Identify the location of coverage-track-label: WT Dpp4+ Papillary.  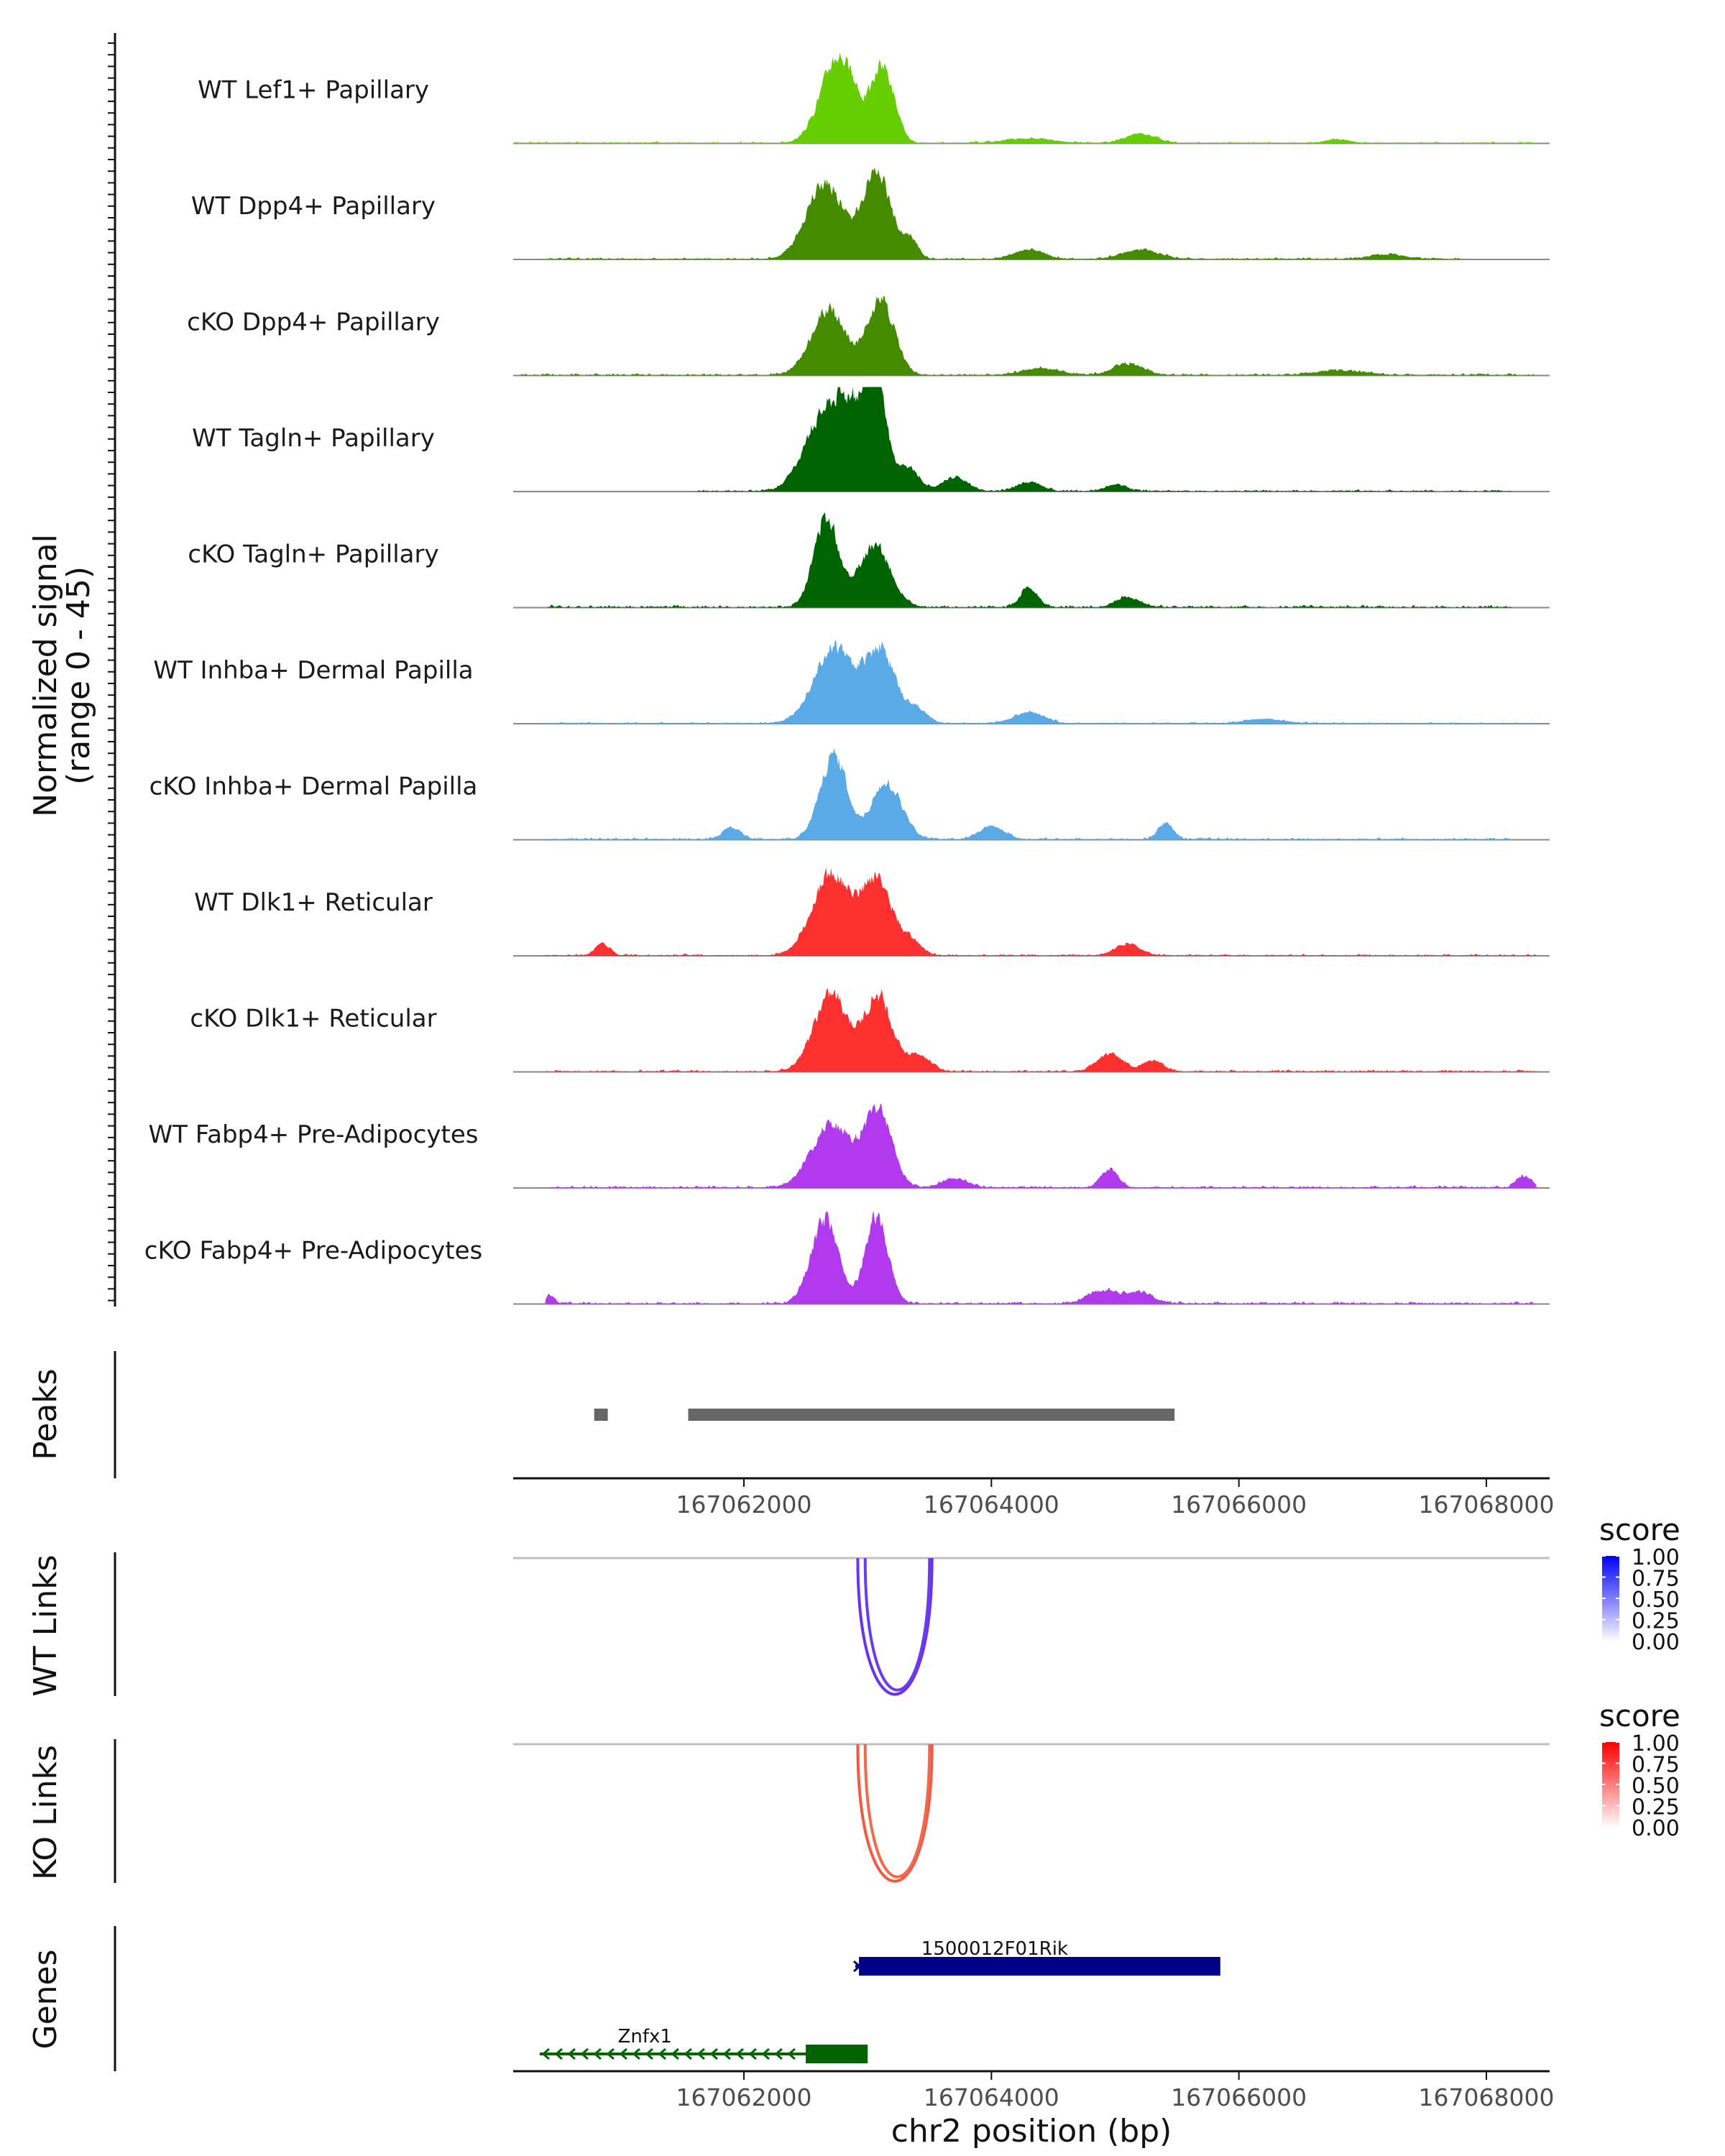
(313, 206).